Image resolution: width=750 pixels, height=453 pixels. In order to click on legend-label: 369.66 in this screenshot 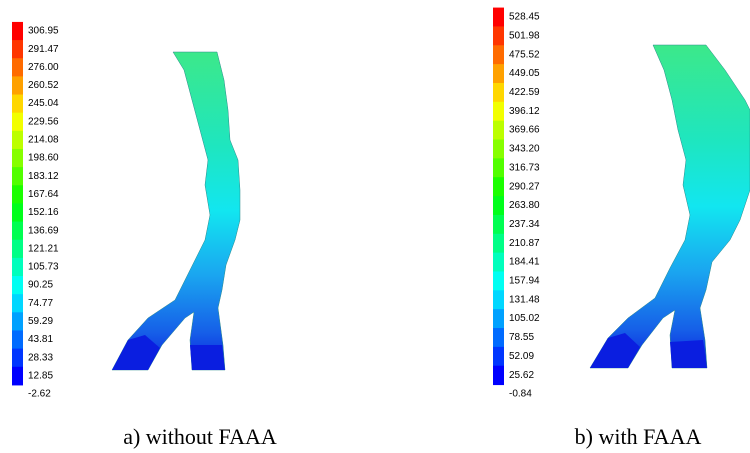, I will do `click(524, 130)`.